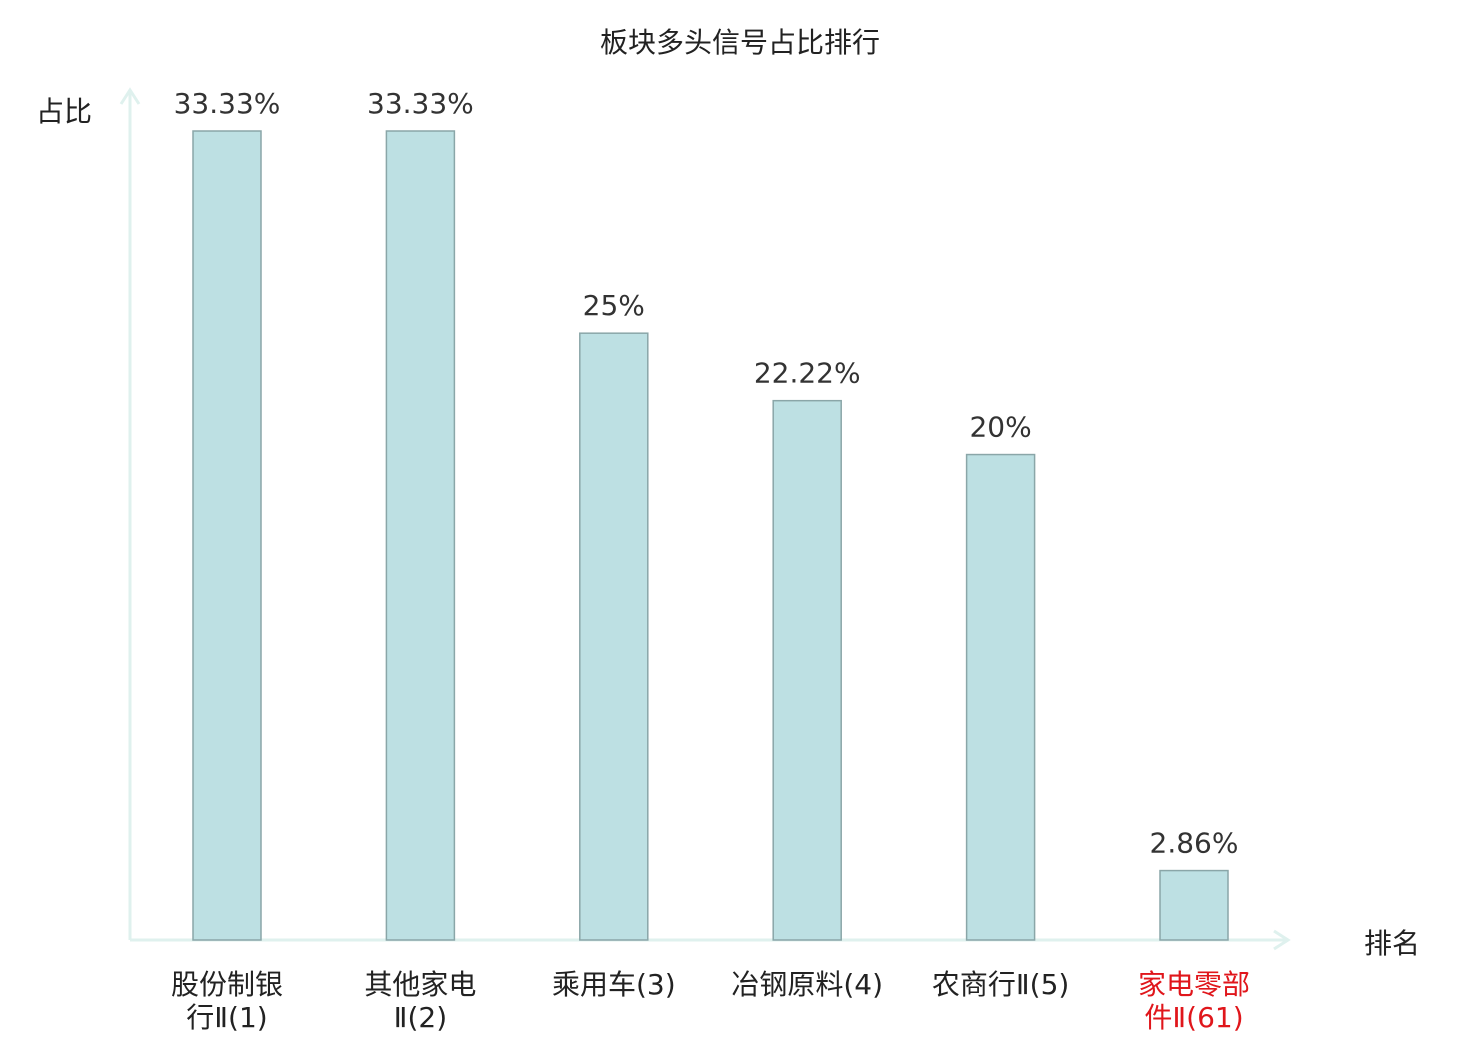  I want to click on category-label-line: 其他家电, so click(420, 984).